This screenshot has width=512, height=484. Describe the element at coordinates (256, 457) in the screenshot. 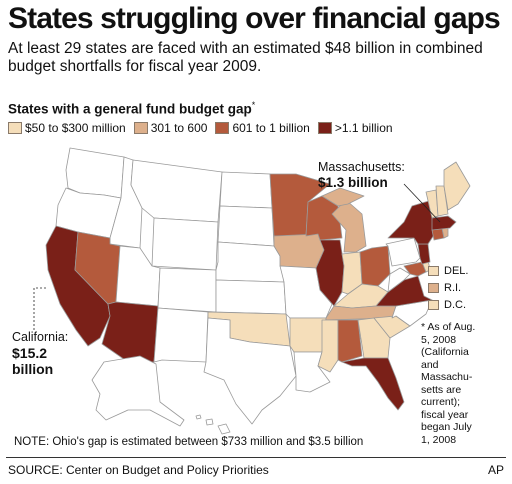

I see `source-divider` at that location.